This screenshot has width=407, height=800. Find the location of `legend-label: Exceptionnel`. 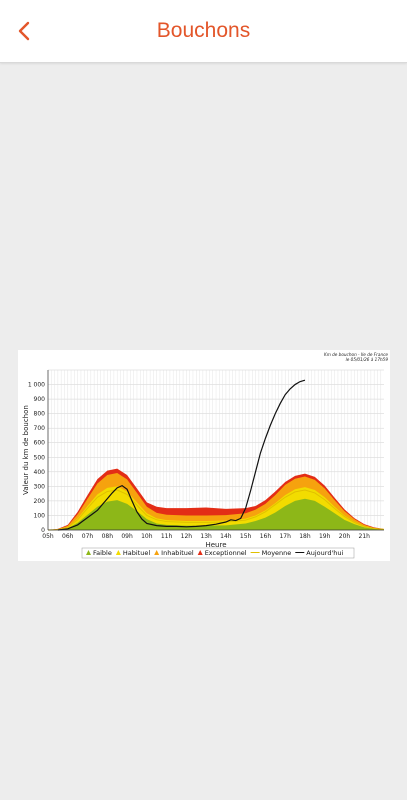

legend-label: Exceptionnel is located at coordinates (226, 553).